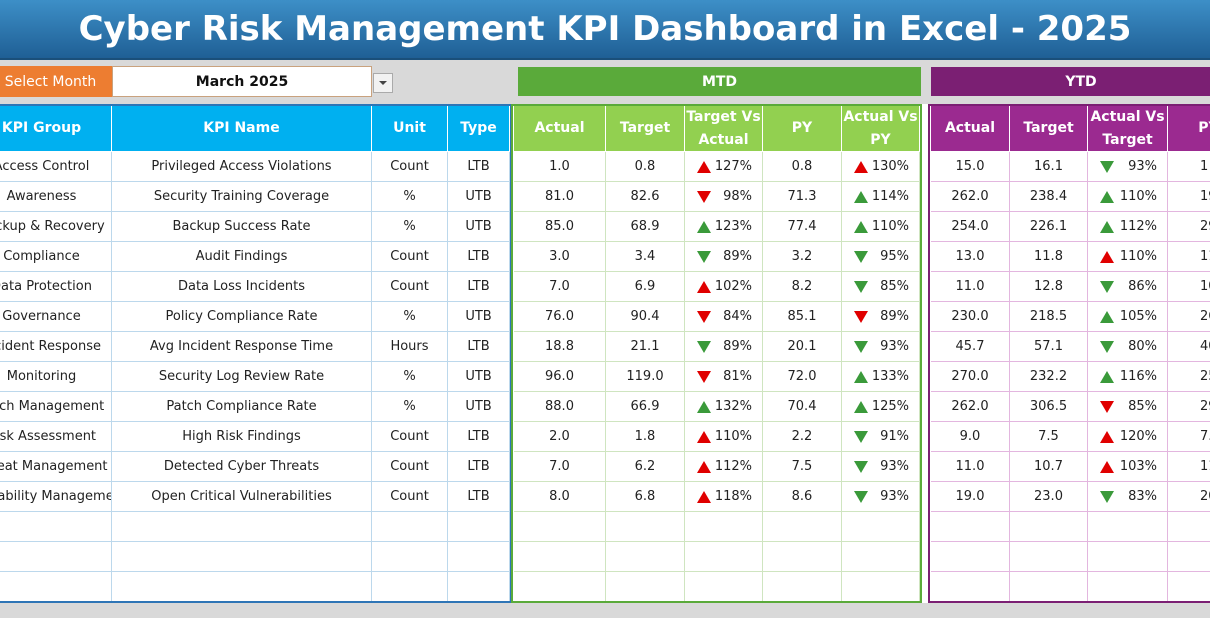 The image size is (1210, 618). I want to click on table-cell: 82.6, so click(645, 197).